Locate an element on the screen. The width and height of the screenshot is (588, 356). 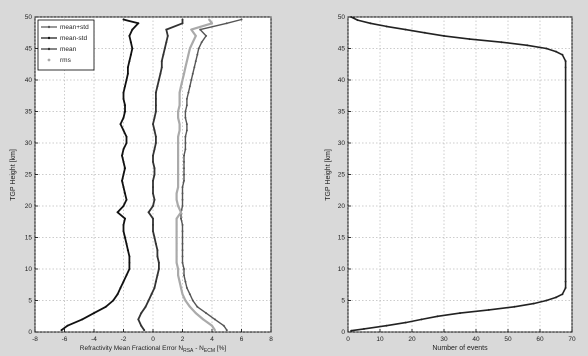
legend-label: mean+std is located at coordinates (74, 27).